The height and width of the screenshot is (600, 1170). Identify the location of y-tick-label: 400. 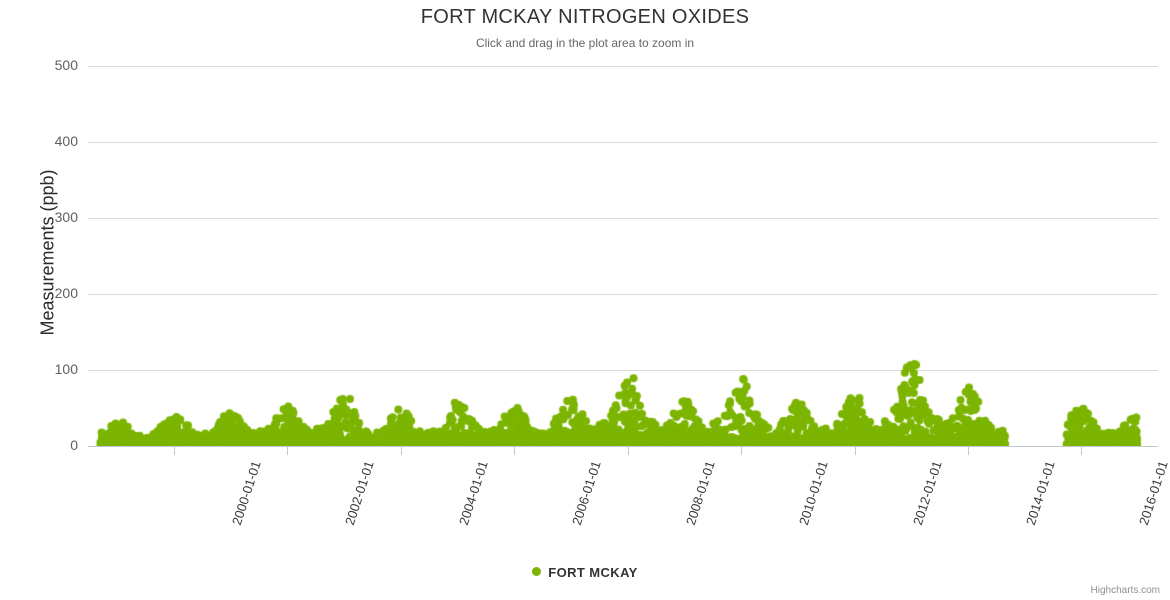
(66, 141).